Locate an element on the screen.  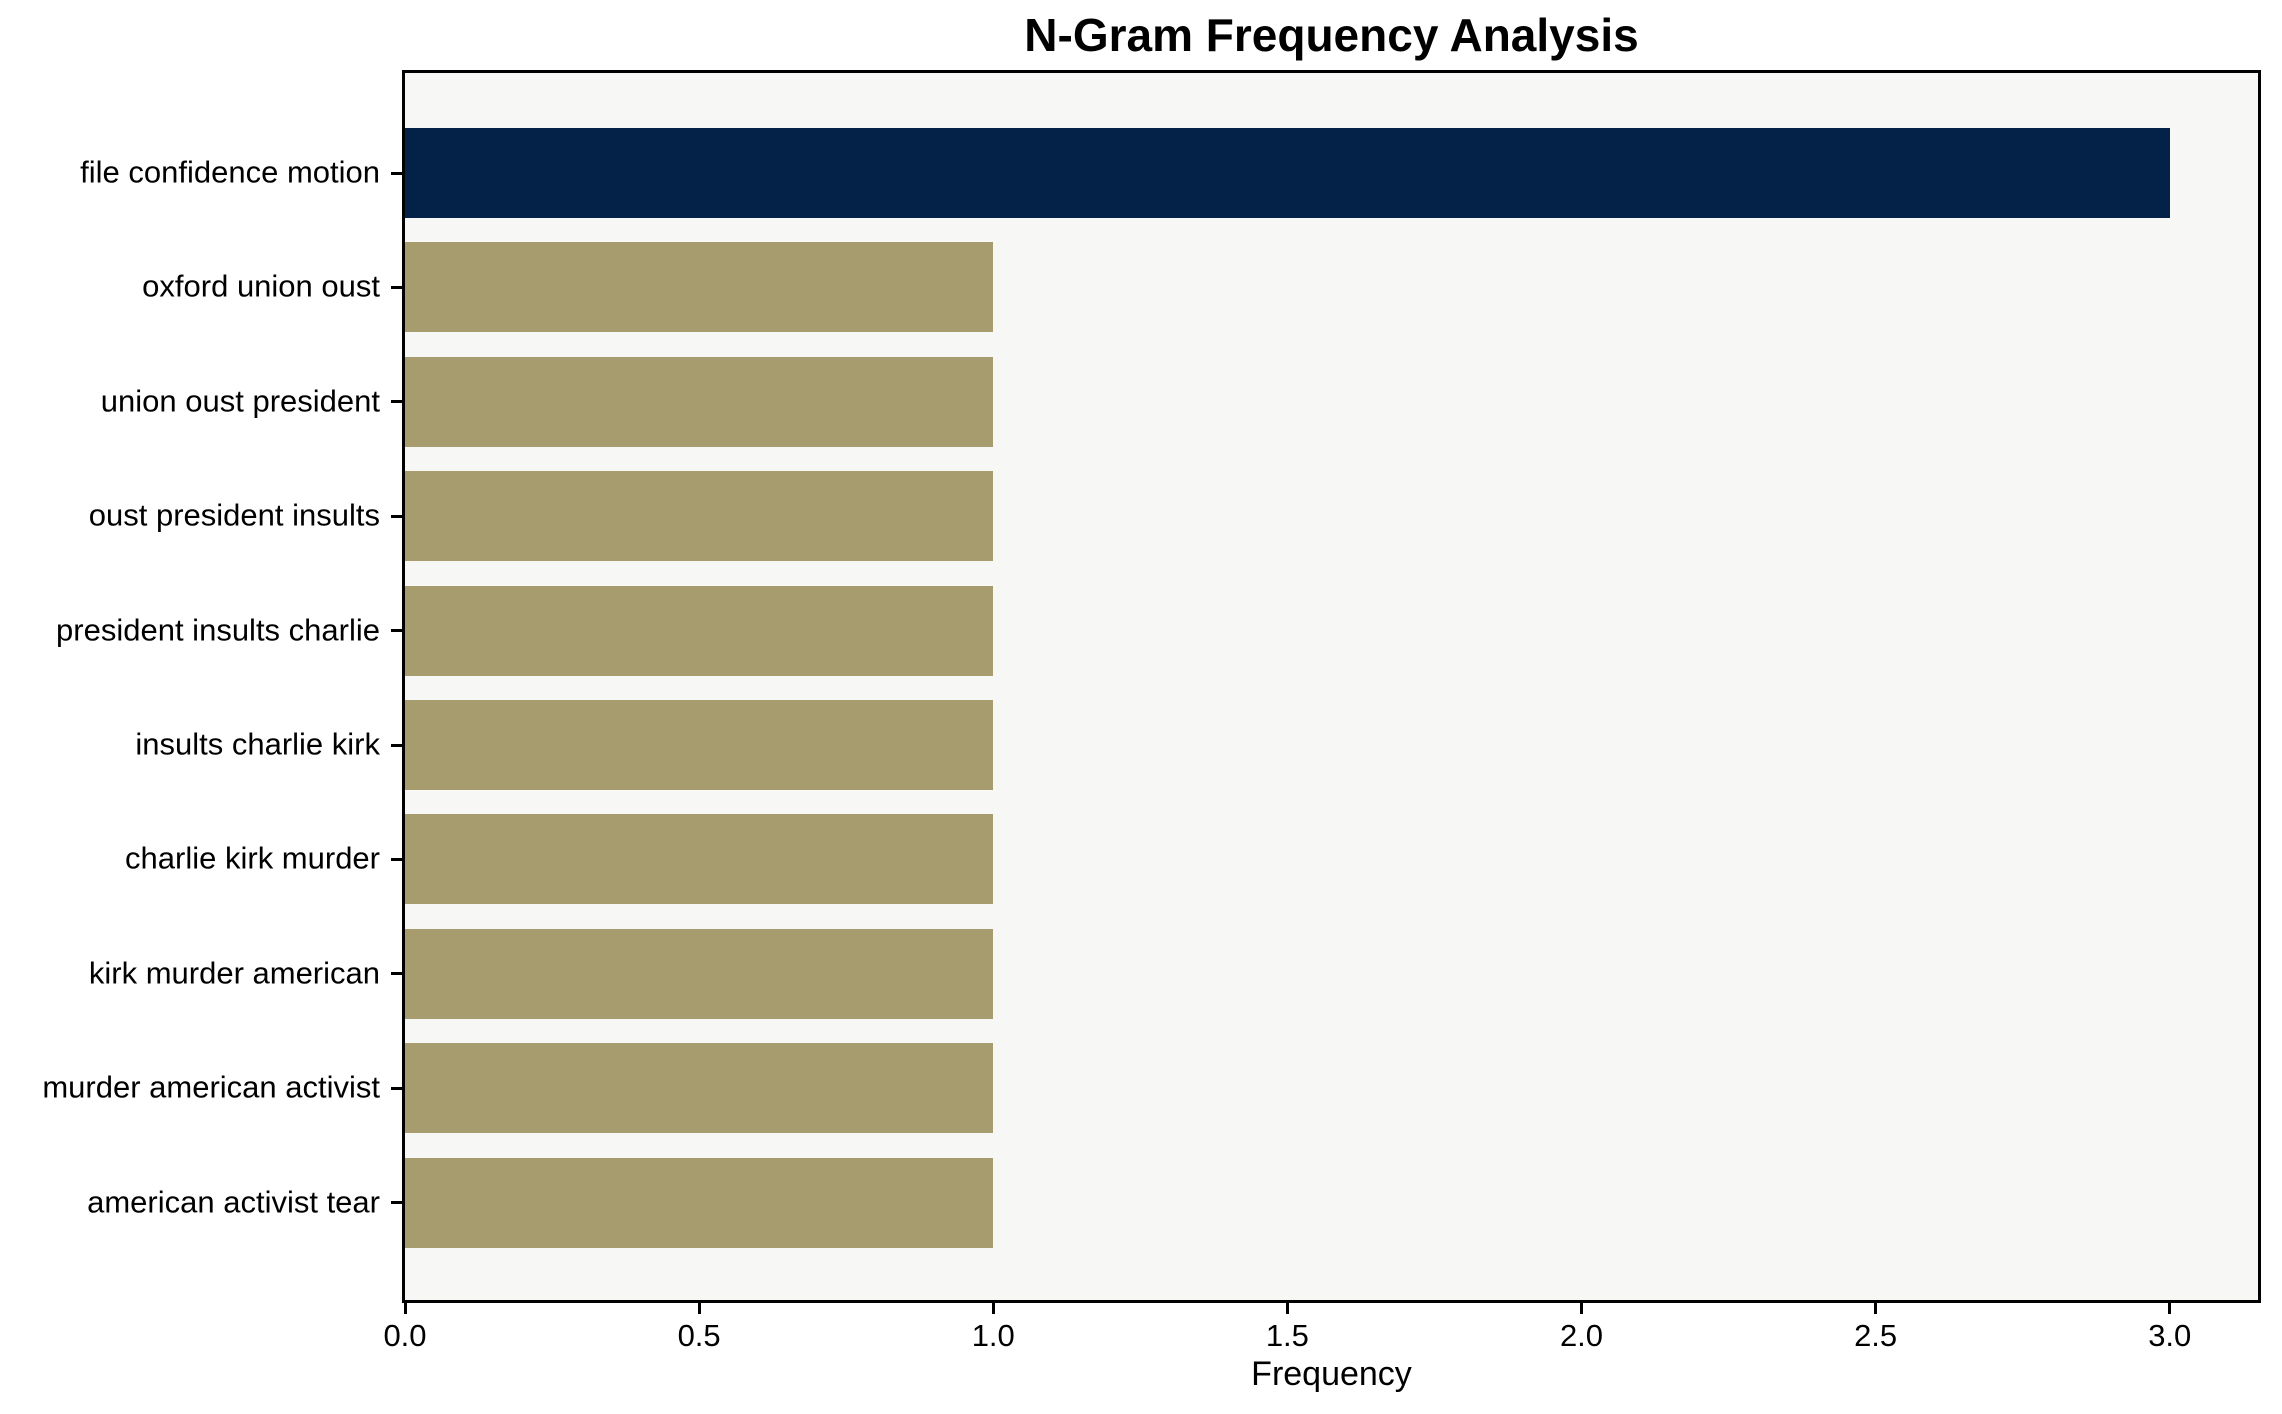
chart-title: N-Gram Frequency Analysis is located at coordinates (1331, 35).